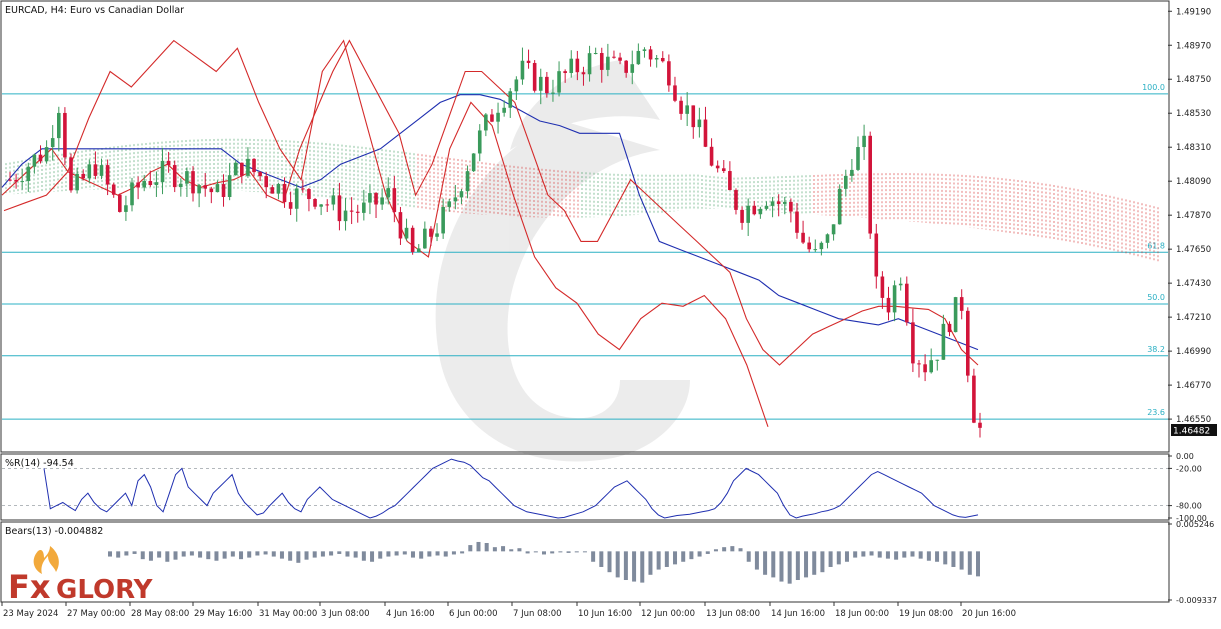 Image resolution: width=1221 pixels, height=629 pixels. What do you see at coordinates (54, 531) in the screenshot?
I see `bears-label: Bears(13) -0.004882` at bounding box center [54, 531].